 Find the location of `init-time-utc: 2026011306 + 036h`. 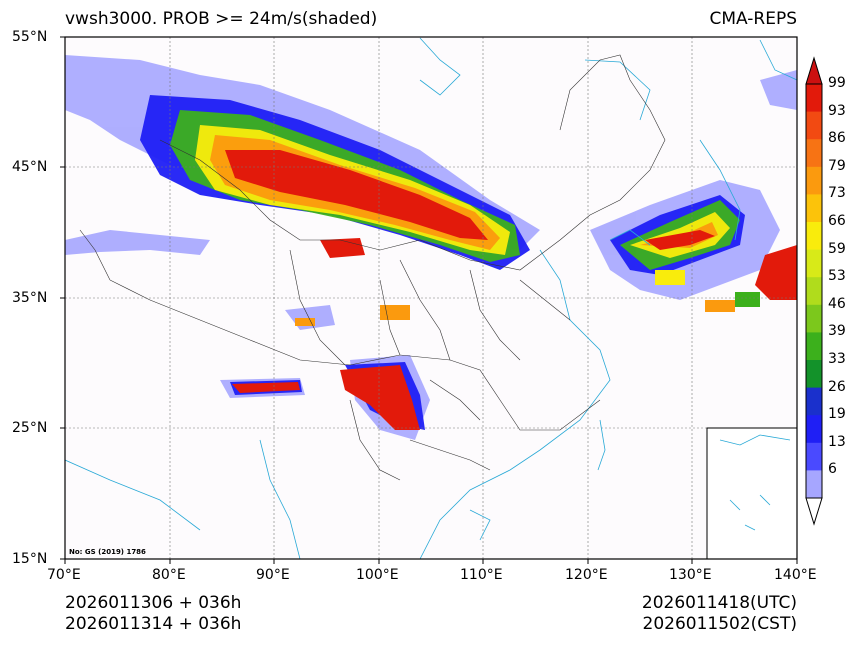

init-time-utc: 2026011306 + 036h is located at coordinates (153, 603).